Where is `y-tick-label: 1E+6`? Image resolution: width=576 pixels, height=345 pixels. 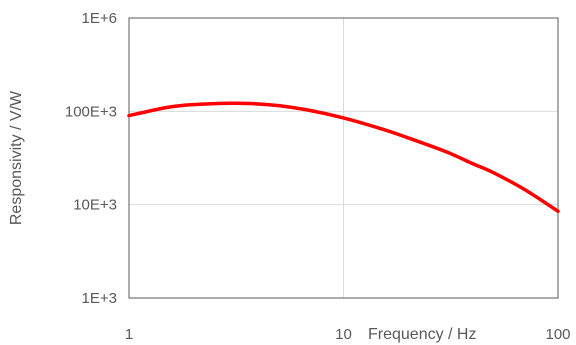
y-tick-label: 1E+6 is located at coordinates (99, 18).